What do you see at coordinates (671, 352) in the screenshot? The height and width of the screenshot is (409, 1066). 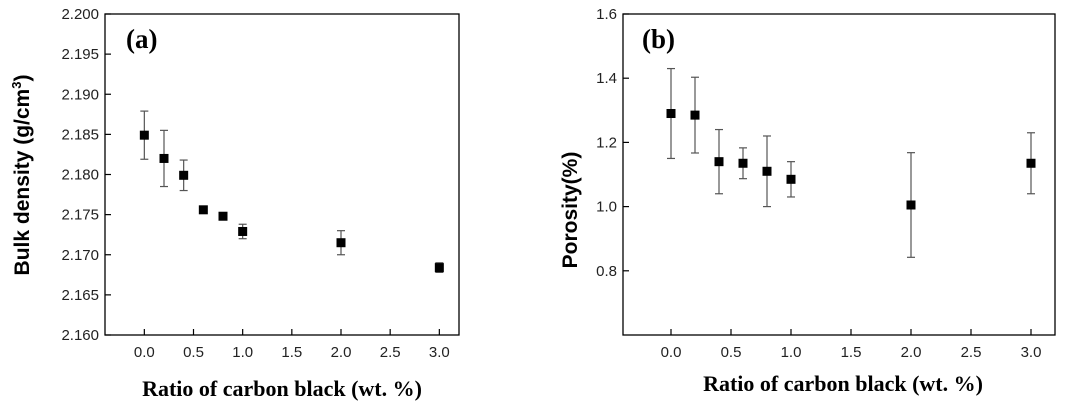 I see `panel-b-x-tick-label: 0.0` at bounding box center [671, 352].